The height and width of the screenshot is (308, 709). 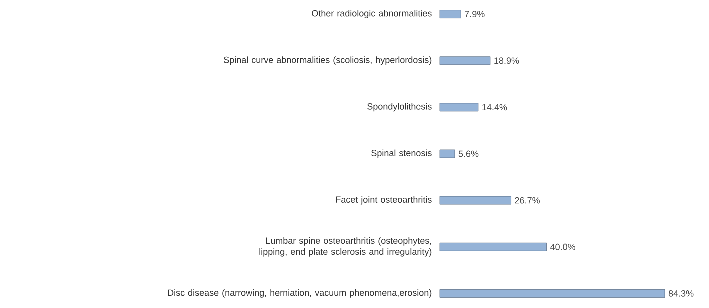 What do you see at coordinates (527, 200) in the screenshot?
I see `data-label: 26.7%` at bounding box center [527, 200].